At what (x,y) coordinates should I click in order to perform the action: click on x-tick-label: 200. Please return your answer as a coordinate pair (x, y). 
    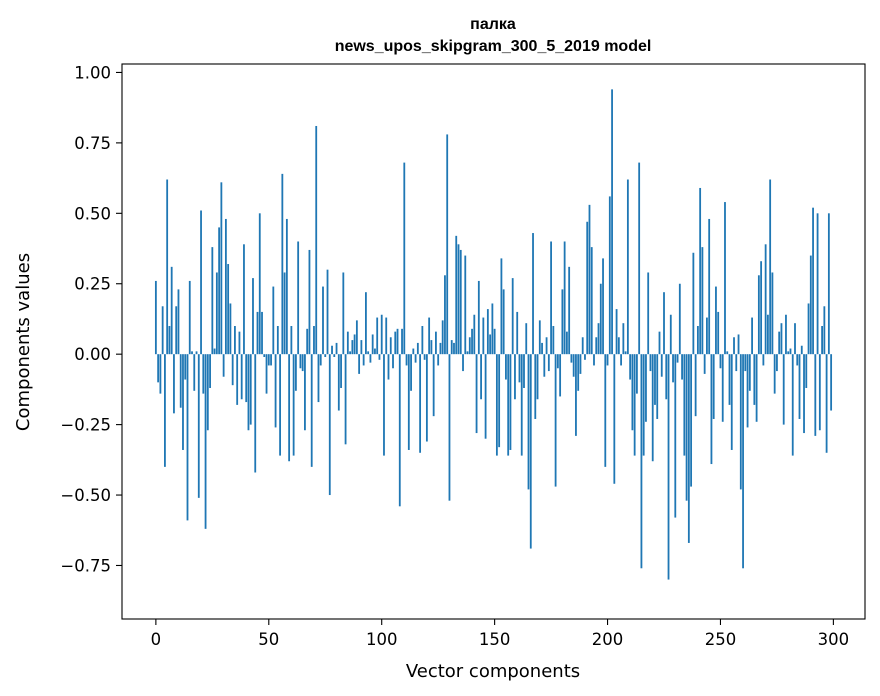
    Looking at the image, I should click on (608, 639).